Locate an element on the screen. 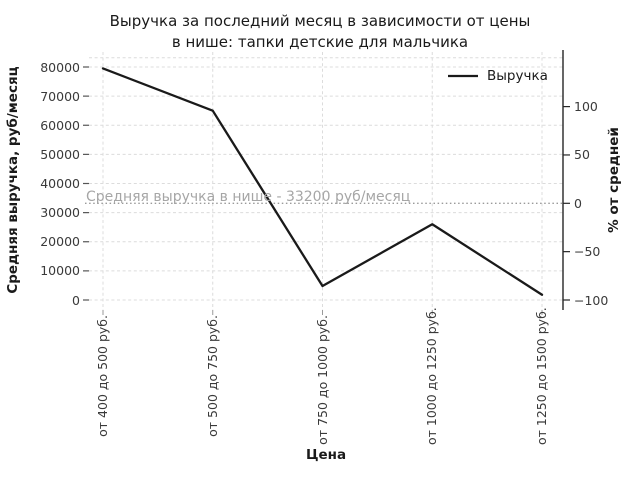  y-axis-tick-label-left: 60000 is located at coordinates (60, 125).